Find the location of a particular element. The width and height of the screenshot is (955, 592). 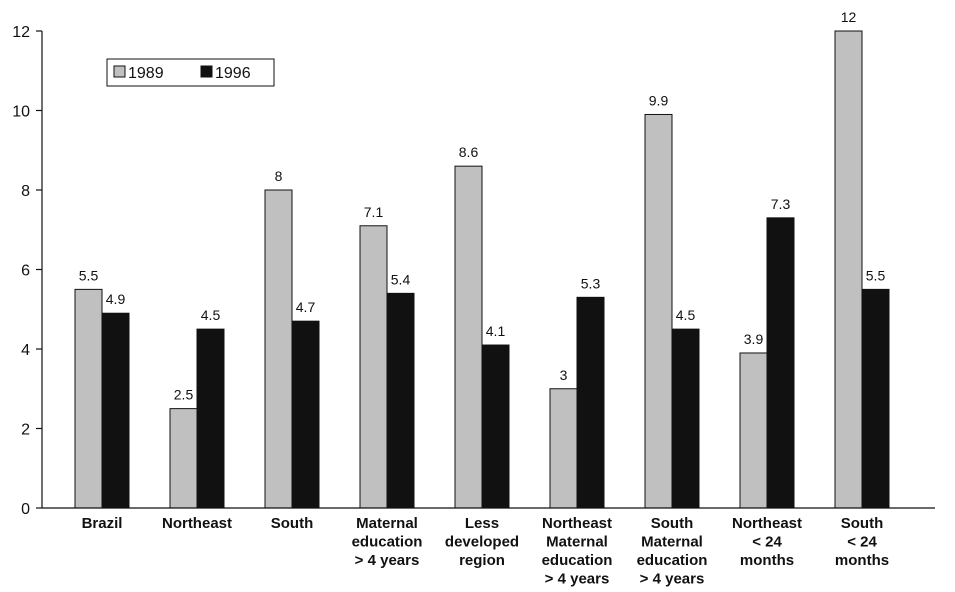

y-tick-label: 8 is located at coordinates (25, 191).